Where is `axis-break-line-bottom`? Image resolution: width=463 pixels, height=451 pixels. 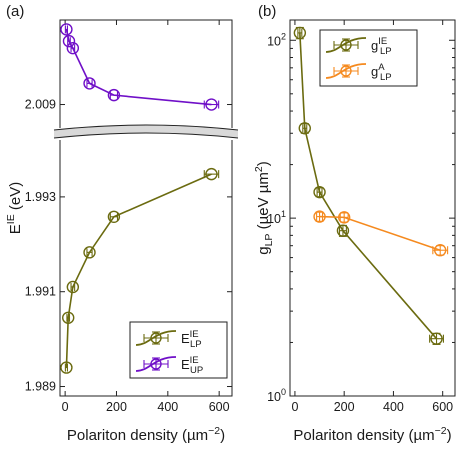
axis-break-line-bottom is located at coordinates (146, 135).